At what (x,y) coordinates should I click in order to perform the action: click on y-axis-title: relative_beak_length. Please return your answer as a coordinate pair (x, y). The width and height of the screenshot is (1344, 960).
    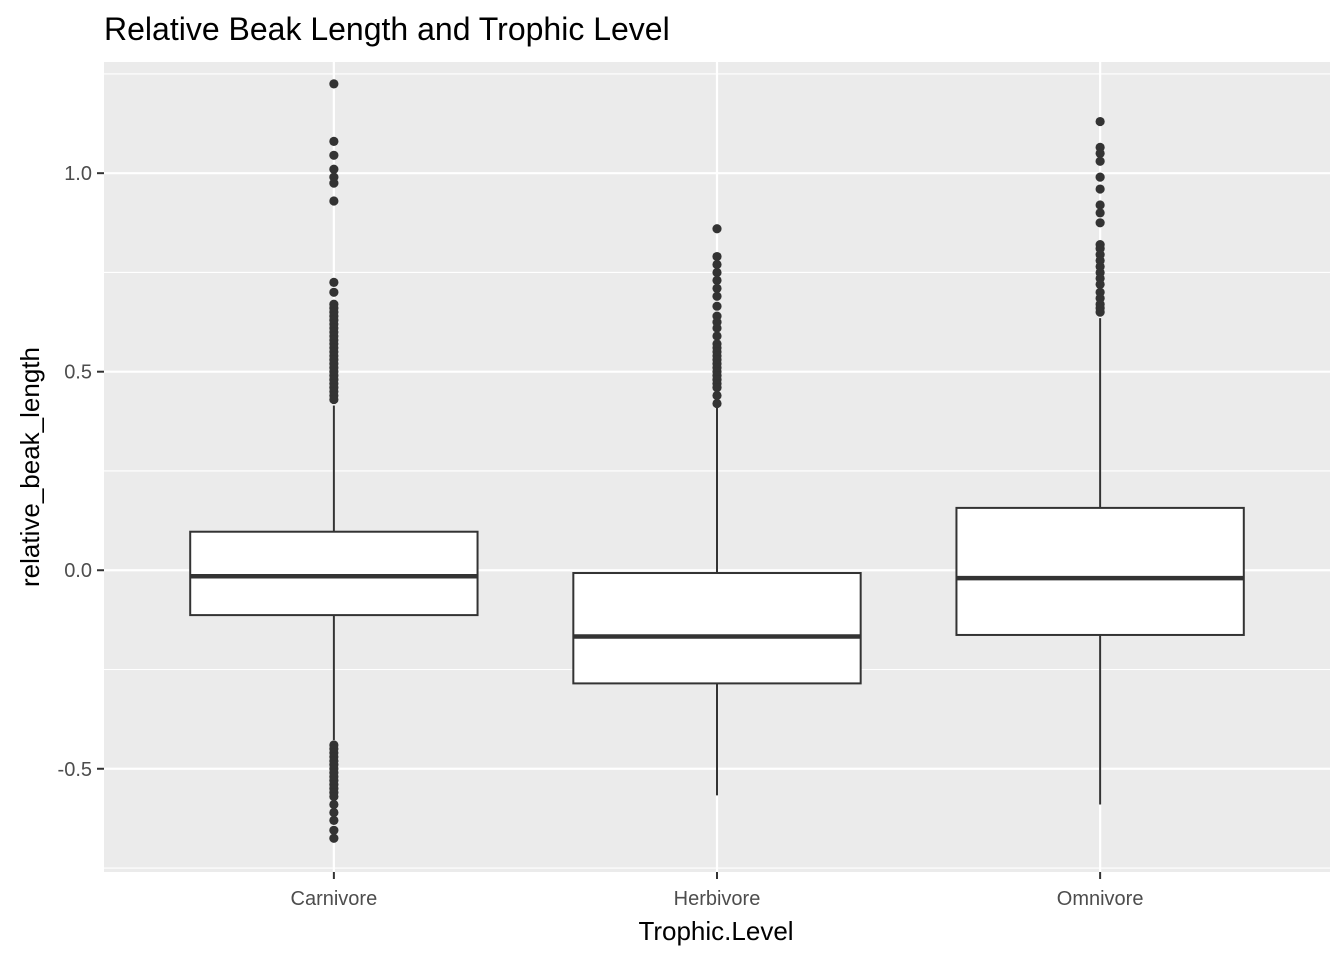
    Looking at the image, I should click on (30, 467).